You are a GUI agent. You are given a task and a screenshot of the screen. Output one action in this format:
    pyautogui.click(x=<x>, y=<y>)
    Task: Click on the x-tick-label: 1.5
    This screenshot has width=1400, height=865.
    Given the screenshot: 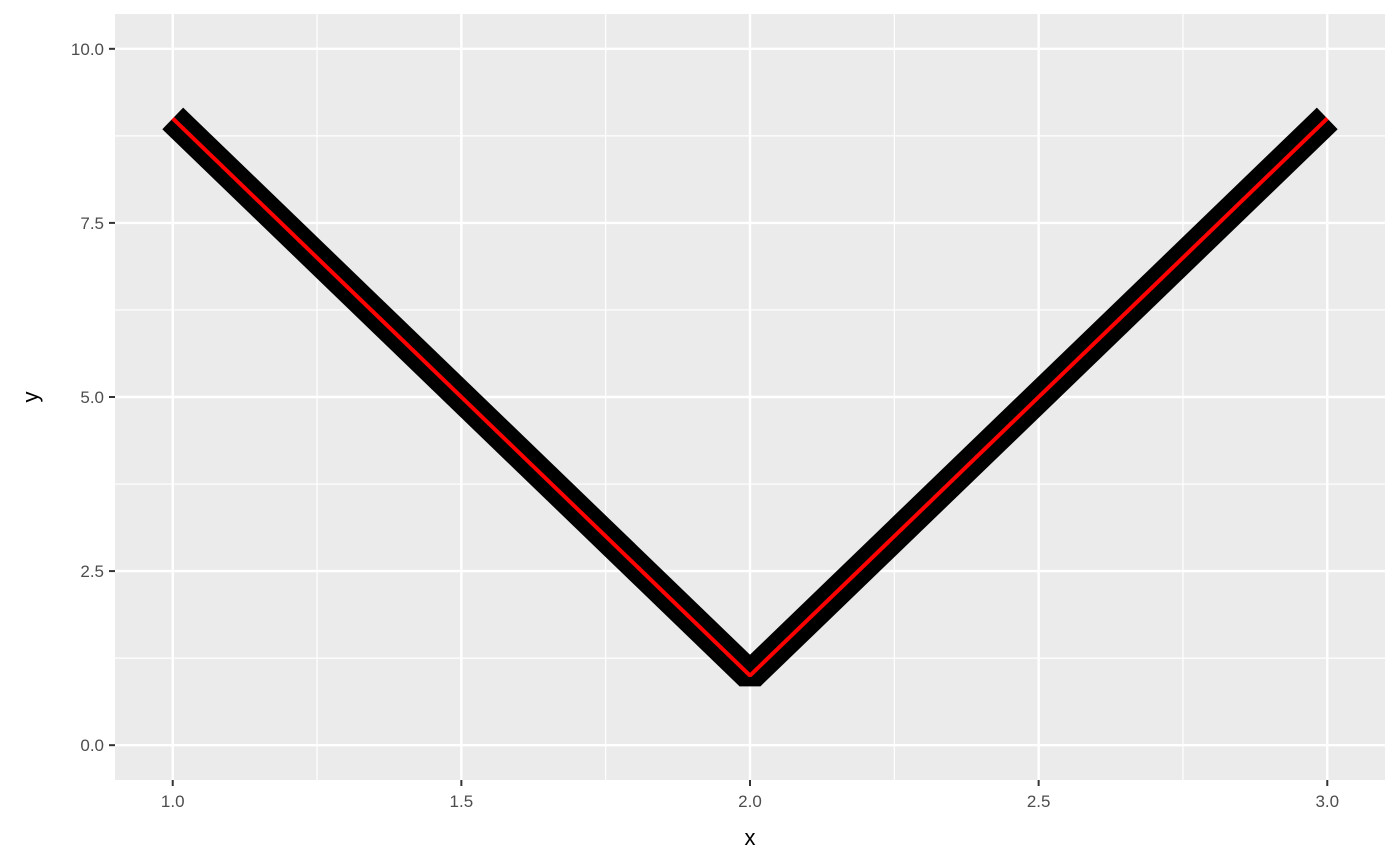 What is the action you would take?
    pyautogui.click(x=462, y=801)
    